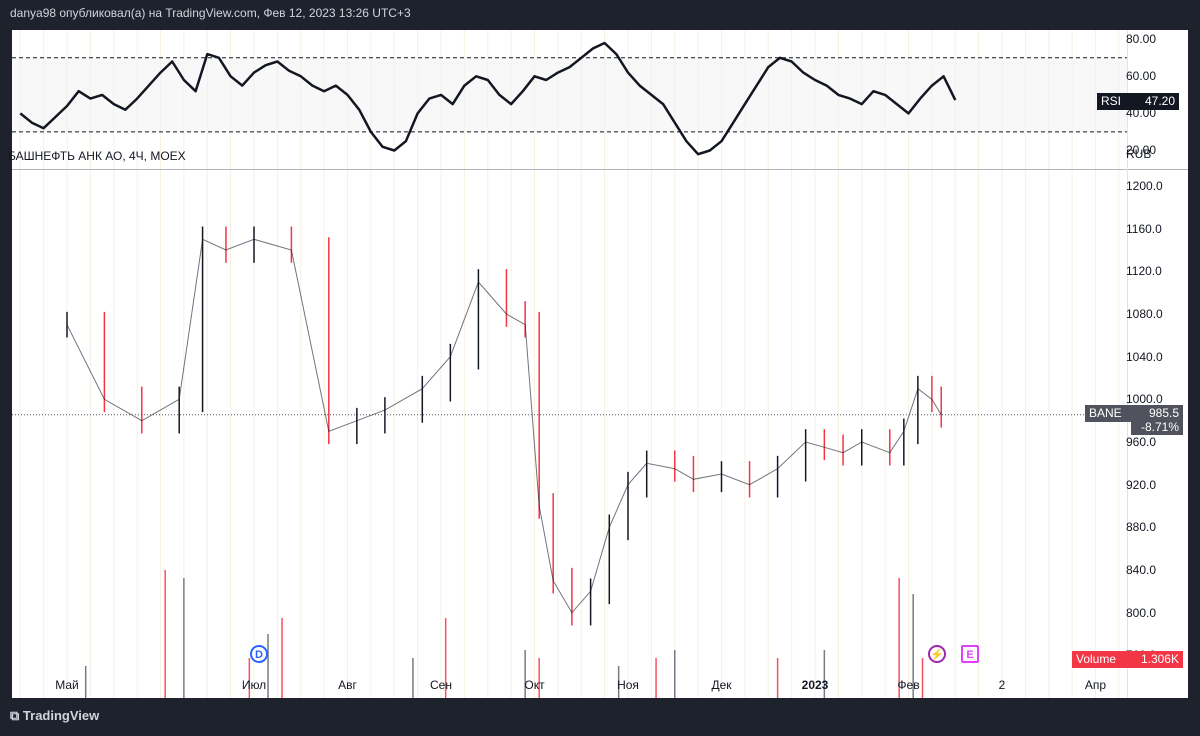 The height and width of the screenshot is (736, 1200). Describe the element at coordinates (259, 654) in the screenshot. I see `dividend-icon: D` at that location.